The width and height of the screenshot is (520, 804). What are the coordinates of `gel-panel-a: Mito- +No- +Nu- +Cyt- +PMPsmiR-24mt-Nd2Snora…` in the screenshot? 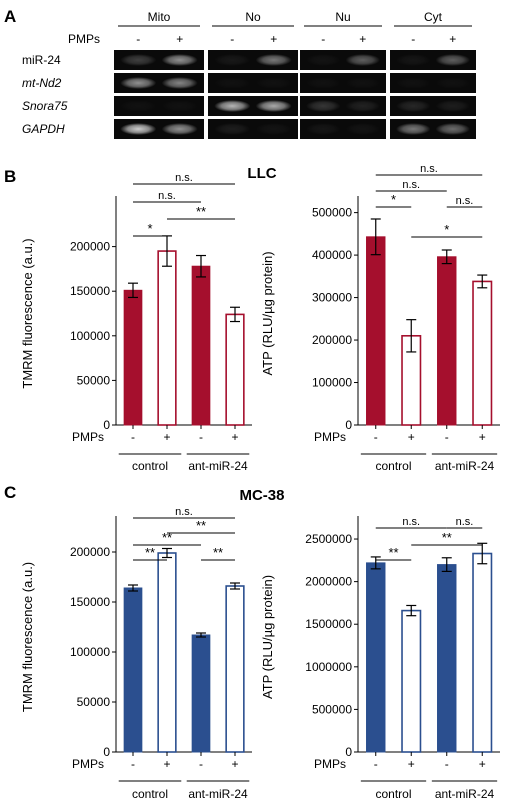 It's located at (249, 74).